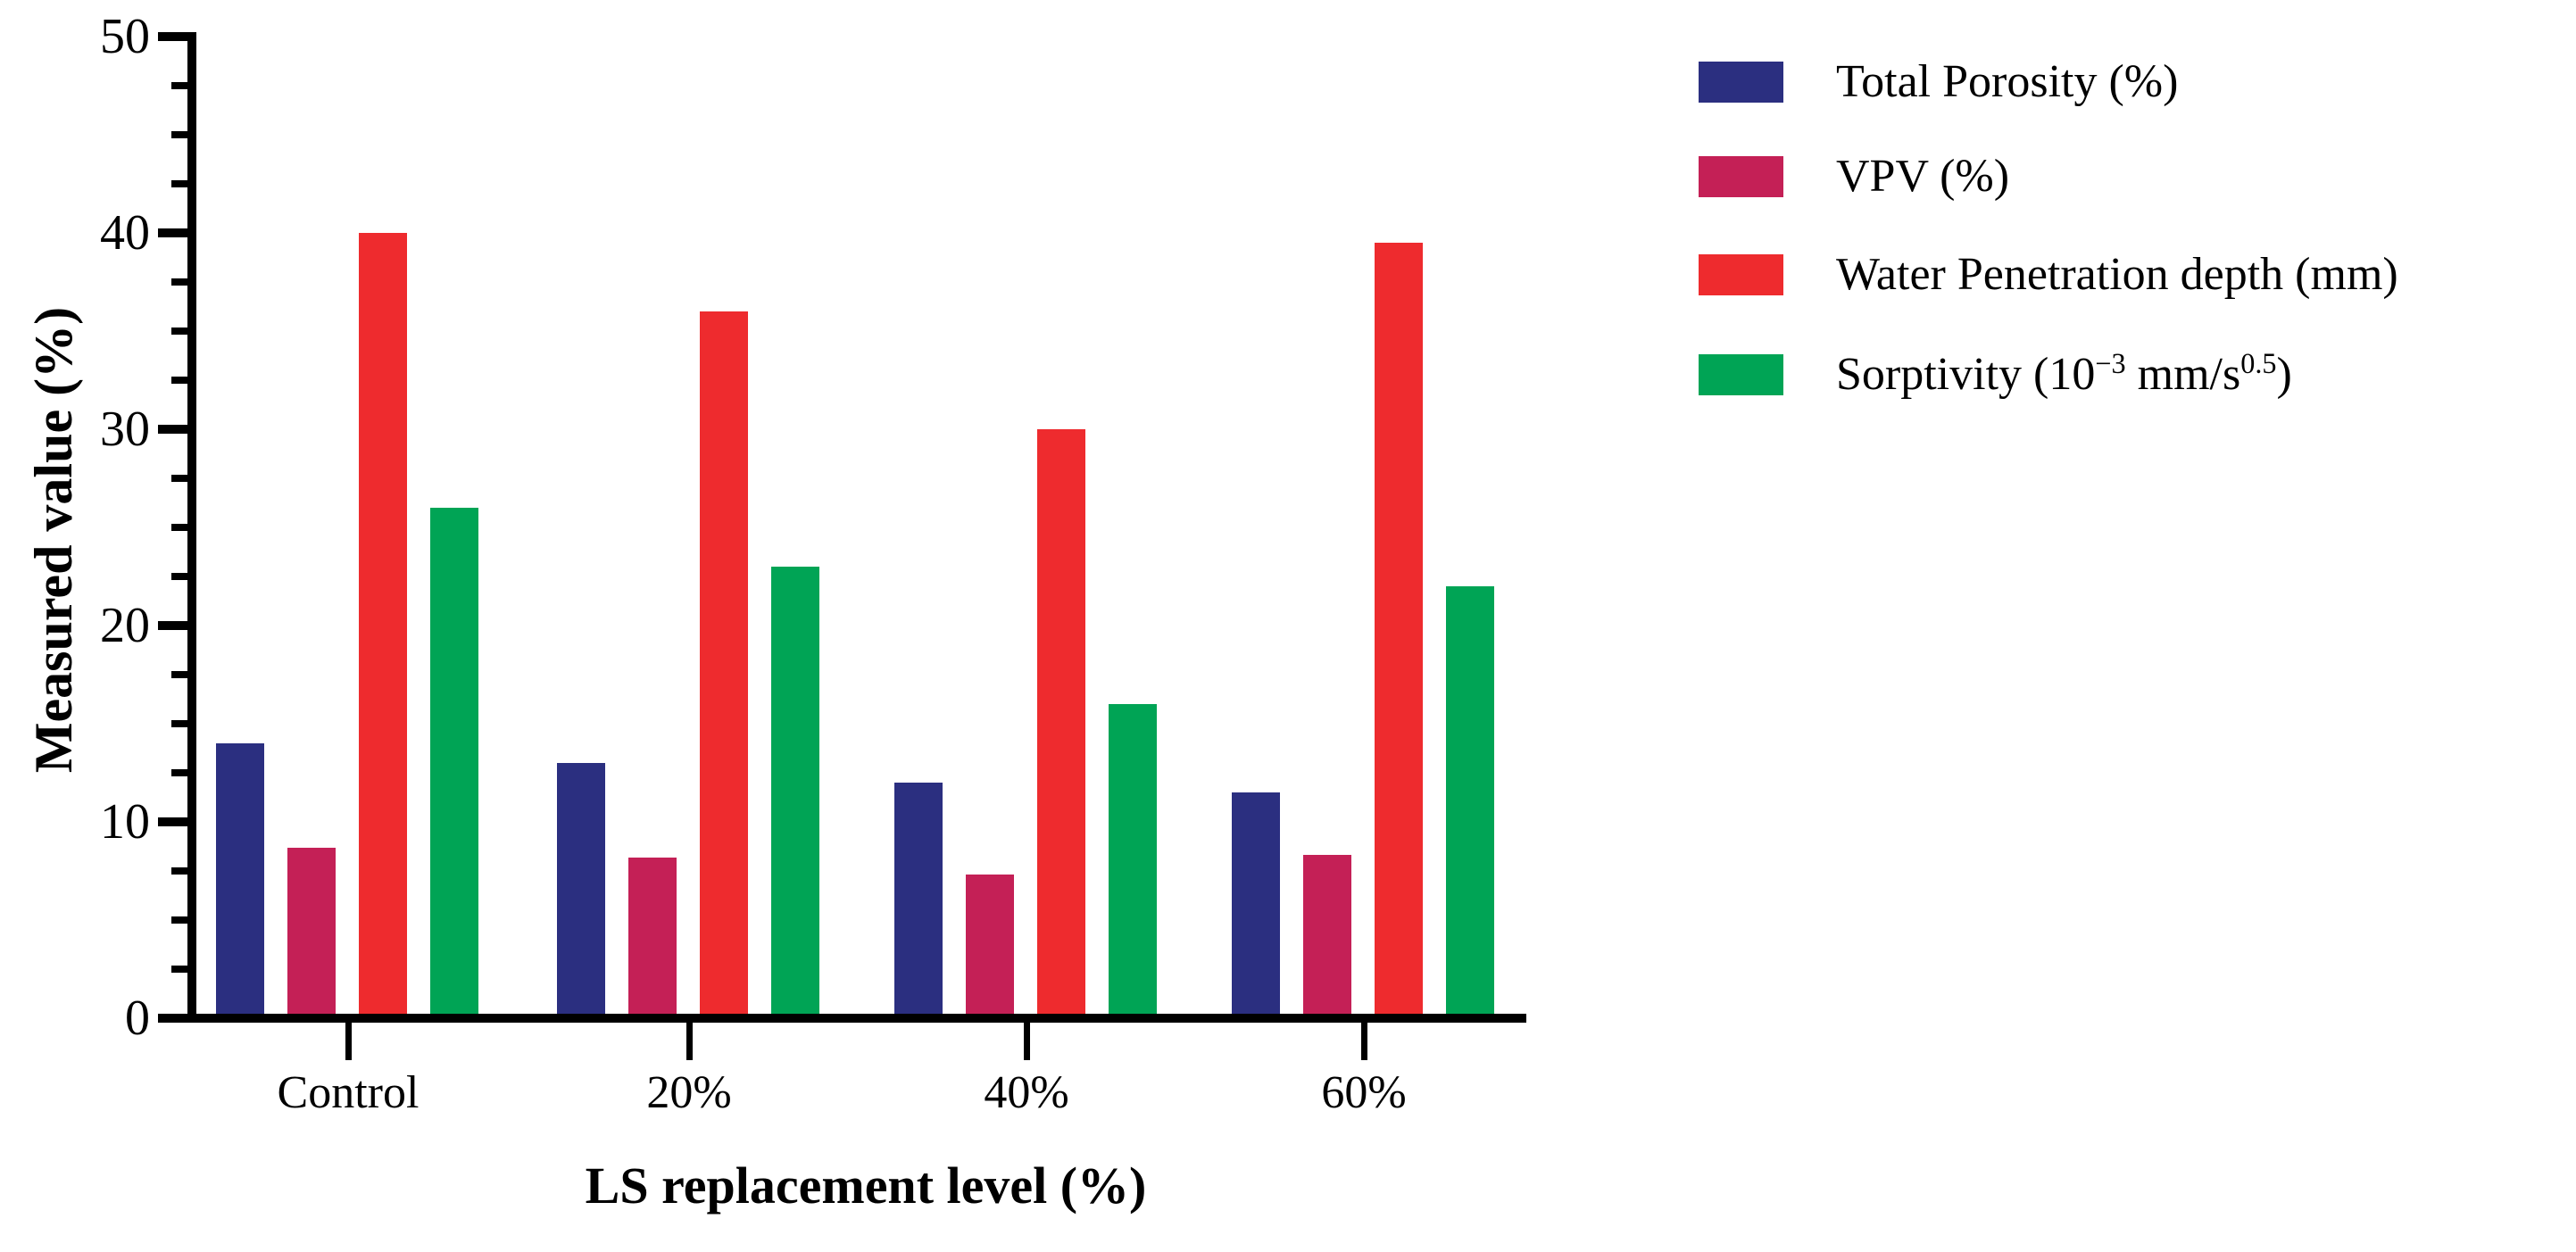 Image resolution: width=2576 pixels, height=1252 pixels. What do you see at coordinates (192, 527) in the screenshot?
I see `y-axis-line` at bounding box center [192, 527].